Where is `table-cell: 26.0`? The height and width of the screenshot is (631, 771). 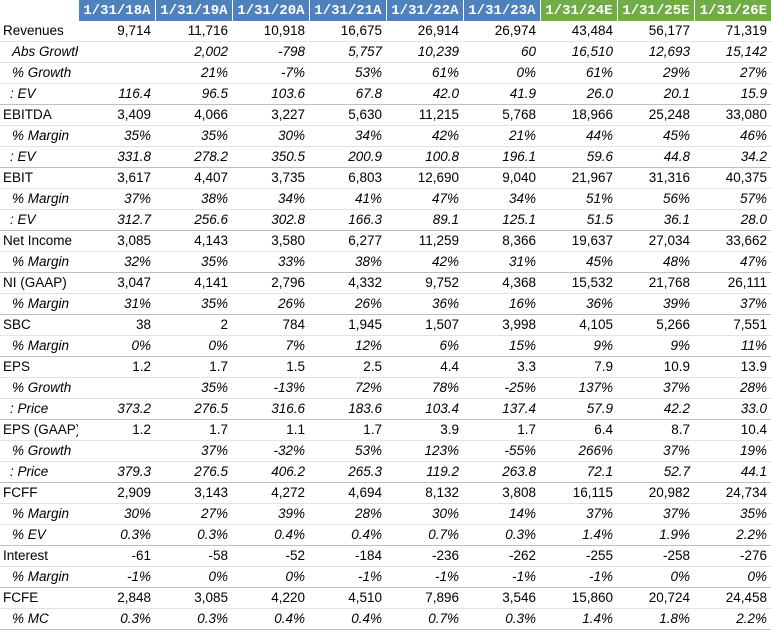 table-cell: 26.0 is located at coordinates (599, 93).